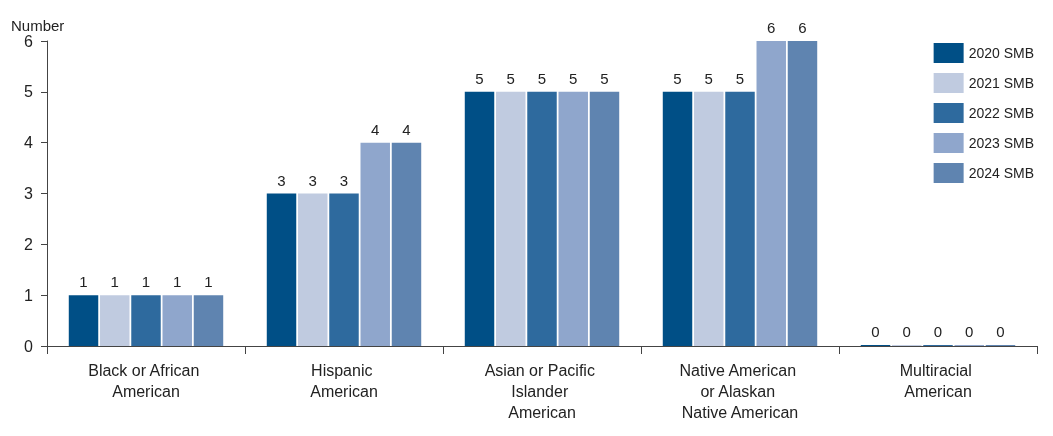 Image resolution: width=1053 pixels, height=436 pixels. I want to click on legend-label: 2024 SMB, so click(1001, 173).